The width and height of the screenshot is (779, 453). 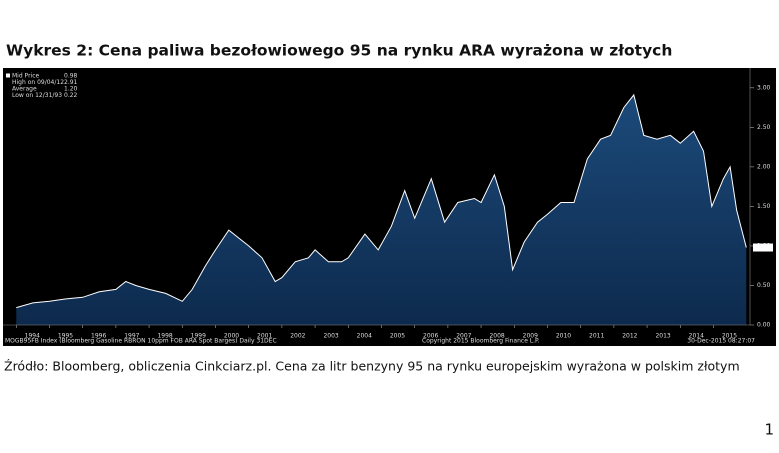 What do you see at coordinates (463, 336) in the screenshot?
I see `x-tick-label: 2007` at bounding box center [463, 336].